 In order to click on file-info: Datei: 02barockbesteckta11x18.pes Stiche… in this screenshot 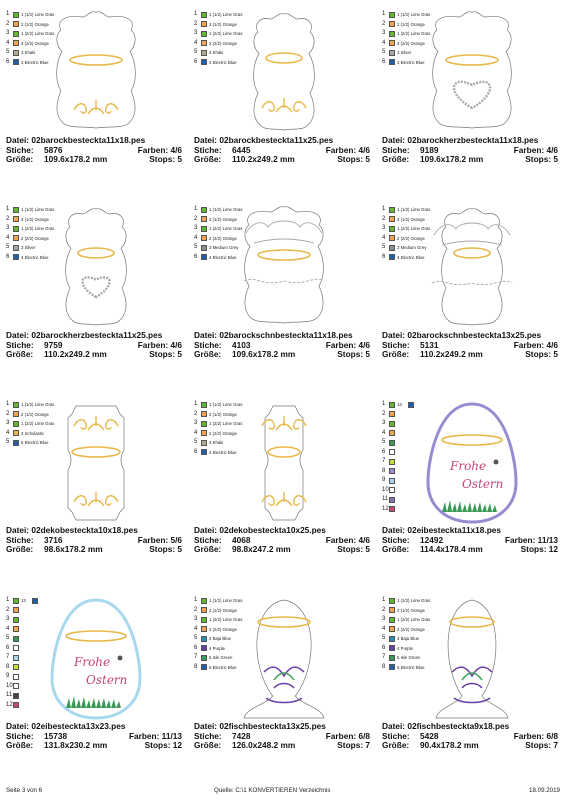, I will do `click(94, 150)`.